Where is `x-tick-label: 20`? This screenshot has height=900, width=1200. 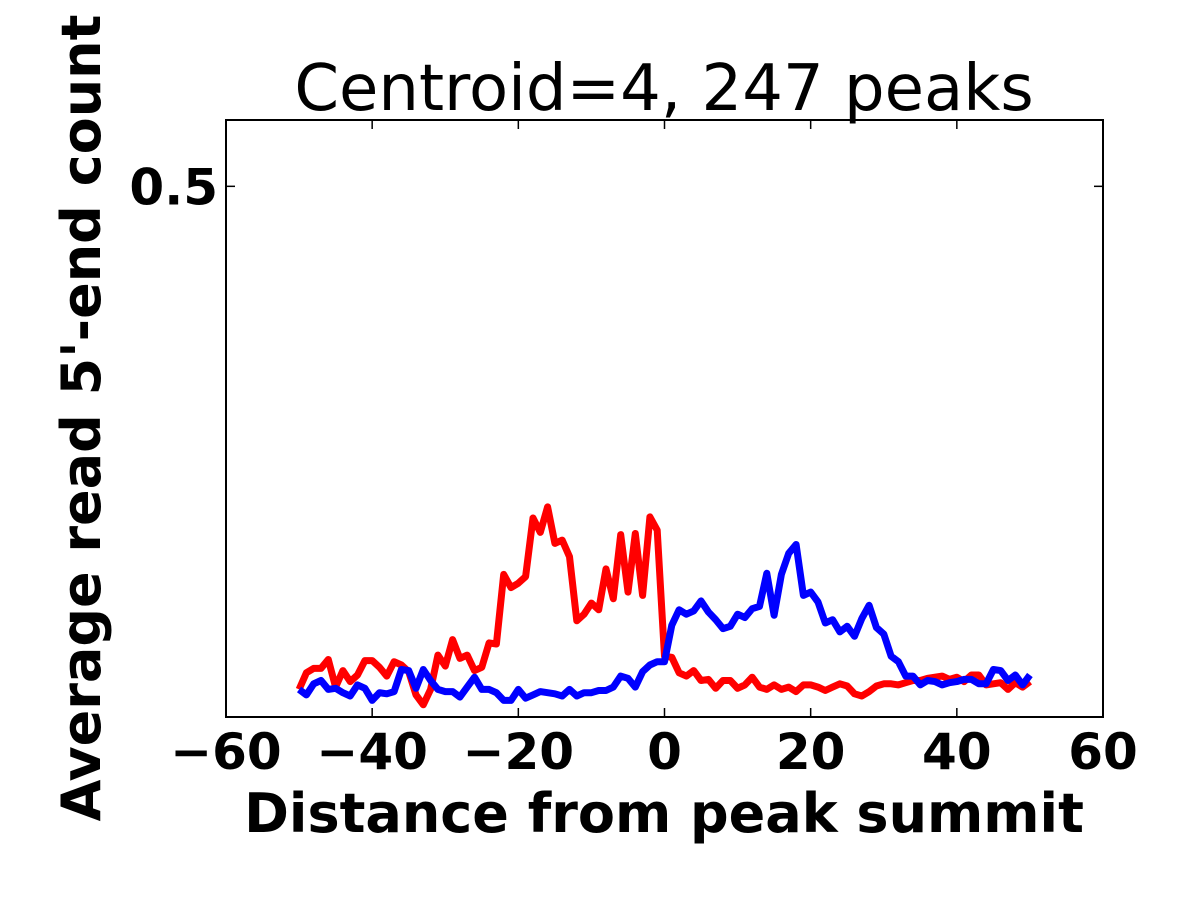
x-tick-label: 20 is located at coordinates (811, 752).